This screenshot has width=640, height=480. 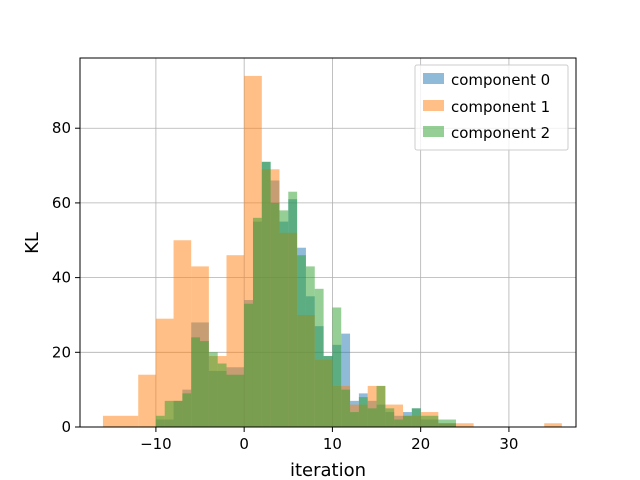 What do you see at coordinates (508, 444) in the screenshot?
I see `x-tick-label: 30` at bounding box center [508, 444].